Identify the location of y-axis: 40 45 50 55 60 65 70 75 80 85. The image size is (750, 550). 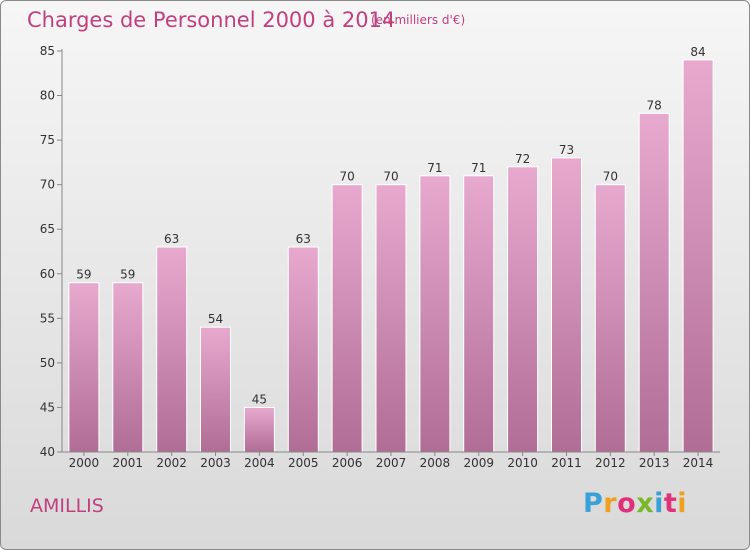
(51, 251).